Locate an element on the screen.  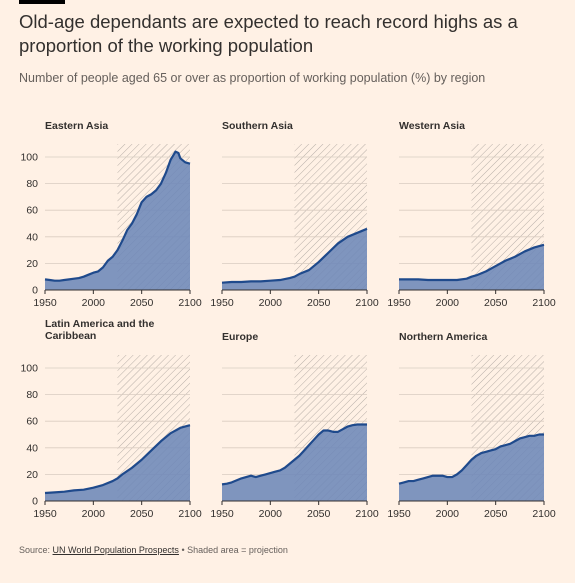
x-tick-label-southern-asia-2100: 2100 is located at coordinates (367, 303).